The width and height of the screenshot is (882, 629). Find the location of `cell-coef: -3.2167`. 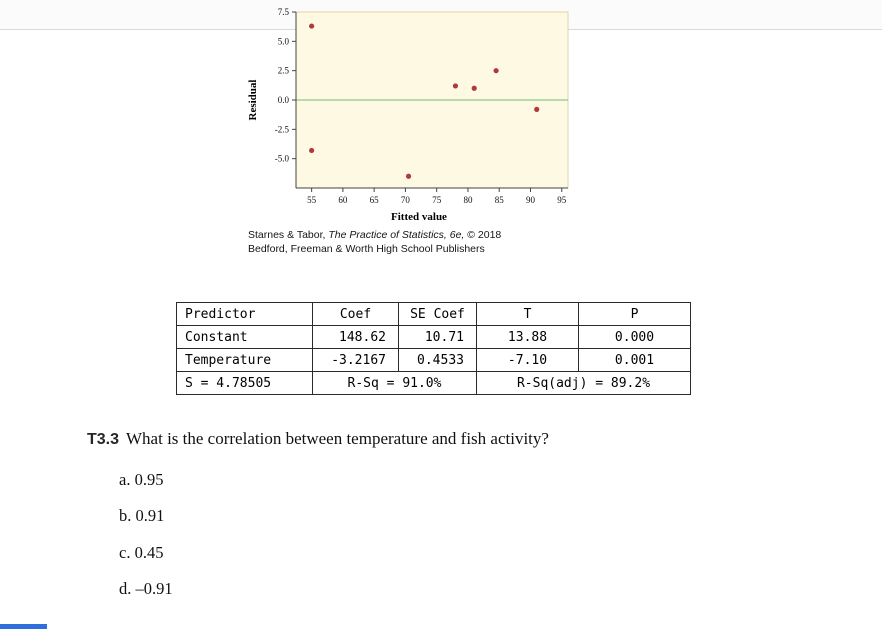

cell-coef: -3.2167 is located at coordinates (355, 360).